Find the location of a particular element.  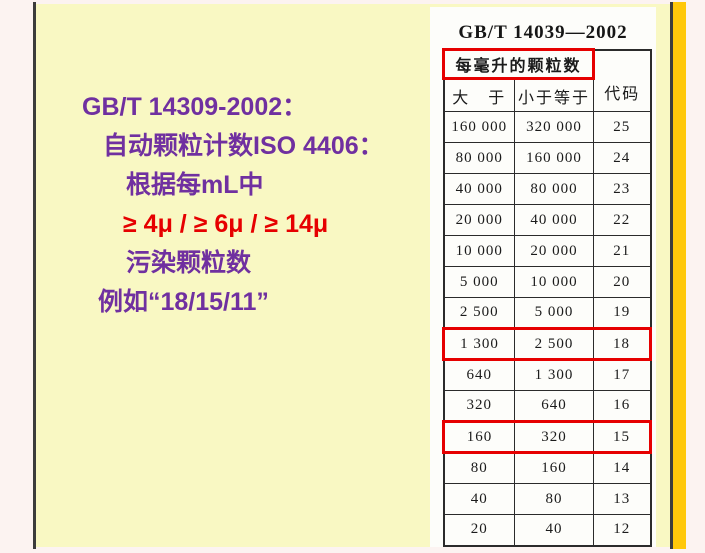

cell-greater-than: 80 is located at coordinates (479, 468).